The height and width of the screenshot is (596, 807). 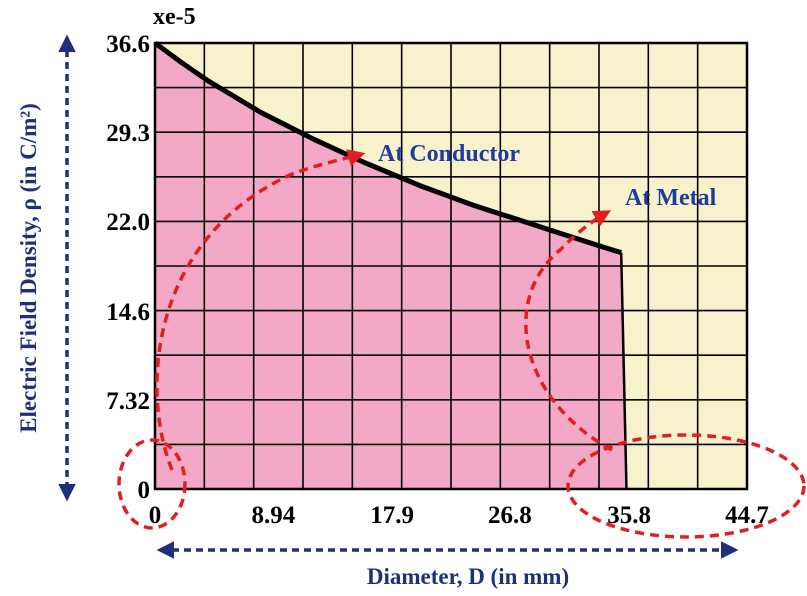 What do you see at coordinates (510, 515) in the screenshot?
I see `x-tick-label: 26.8` at bounding box center [510, 515].